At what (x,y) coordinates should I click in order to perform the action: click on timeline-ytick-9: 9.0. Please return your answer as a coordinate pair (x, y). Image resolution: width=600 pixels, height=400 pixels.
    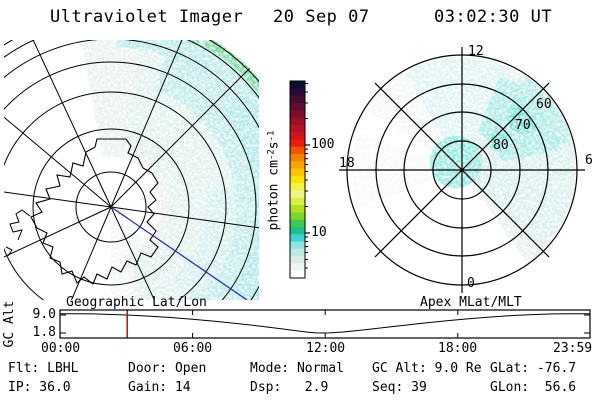
    Looking at the image, I should click on (44, 314).